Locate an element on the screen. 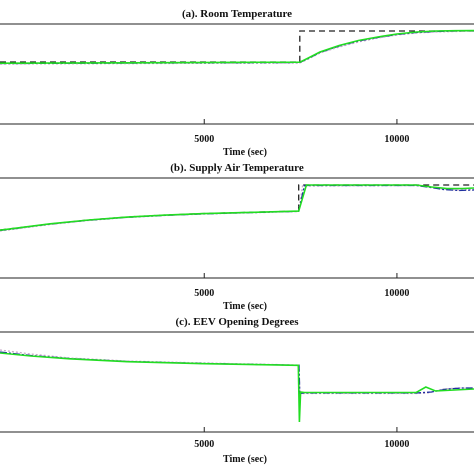  panel-b-x-axis-label: Time (sec) is located at coordinates (245, 306).